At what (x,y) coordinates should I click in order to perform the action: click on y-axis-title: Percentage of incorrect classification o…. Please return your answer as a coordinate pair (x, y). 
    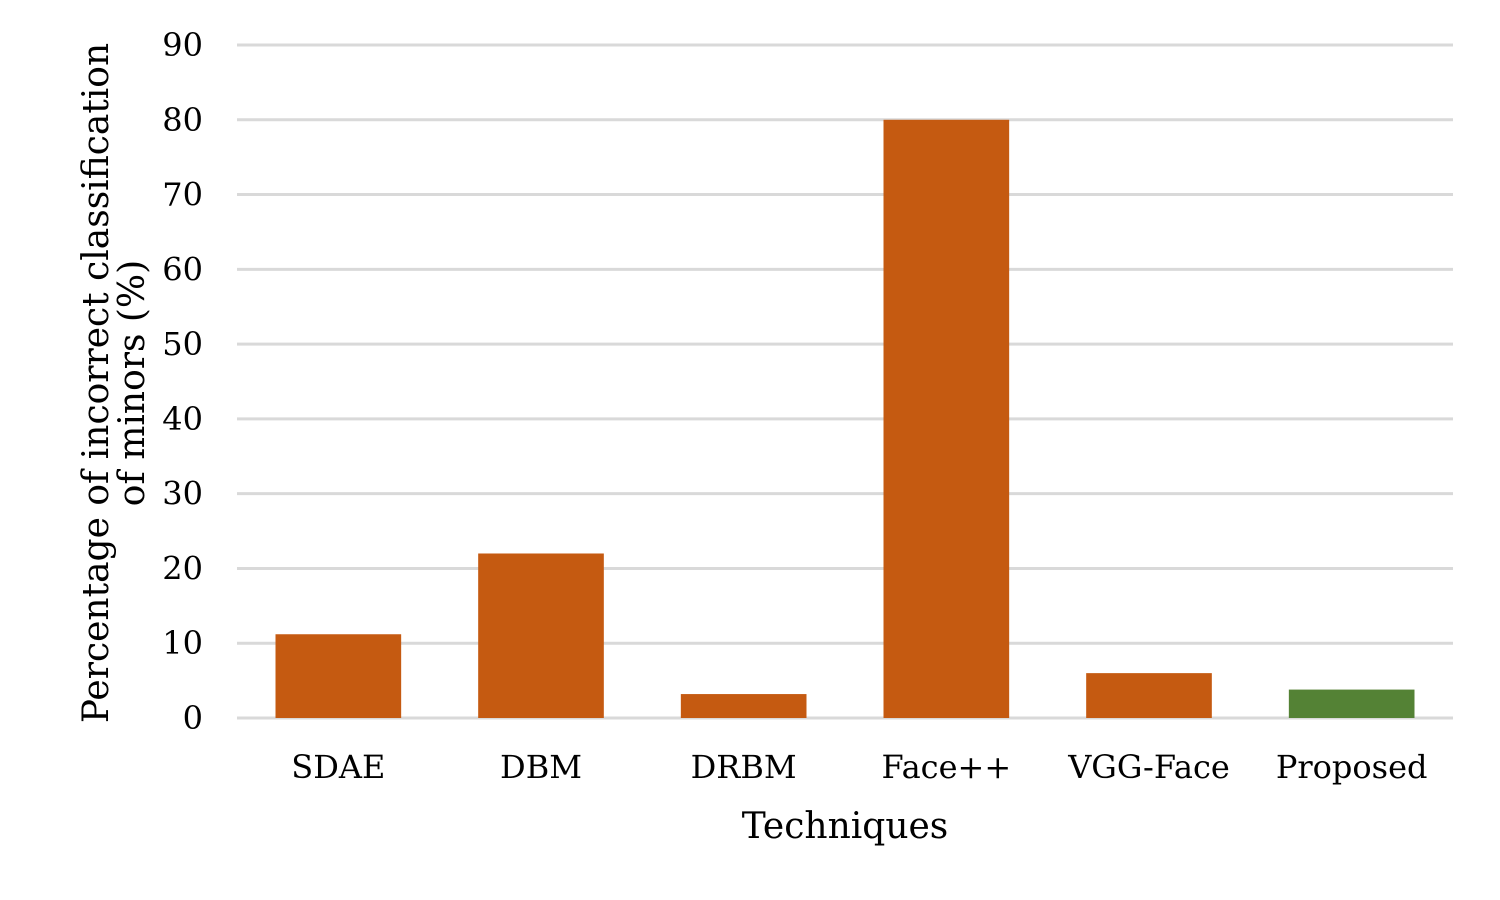
    Looking at the image, I should click on (114, 383).